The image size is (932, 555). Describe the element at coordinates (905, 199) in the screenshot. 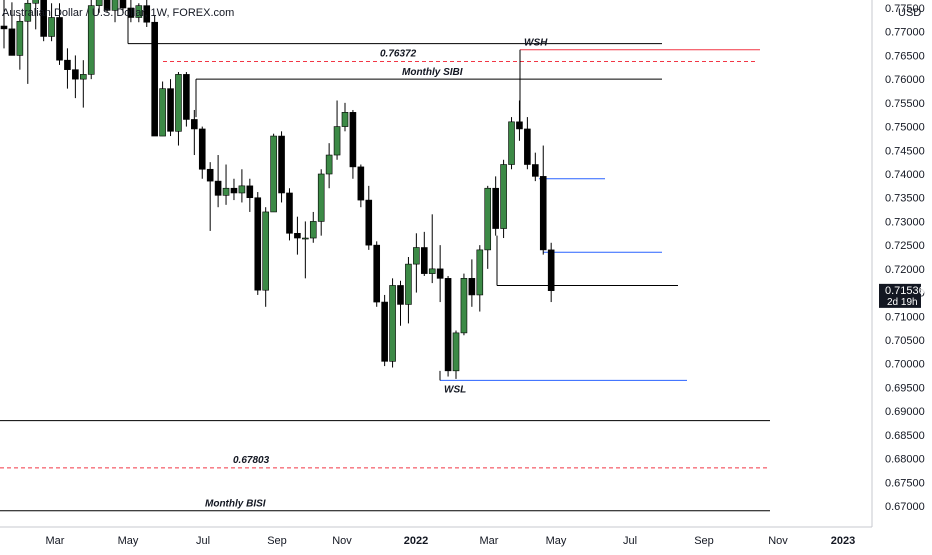

I see `price-tick-label: 0.73500` at that location.